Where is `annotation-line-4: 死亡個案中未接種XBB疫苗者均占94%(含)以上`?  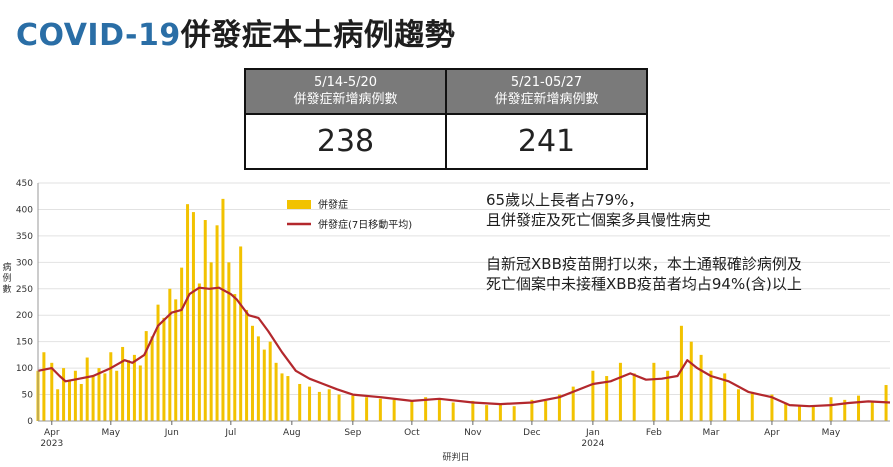
annotation-line-4: 死亡個案中未接種XBB疫苗者均占94%(含)以上 is located at coordinates (644, 284).